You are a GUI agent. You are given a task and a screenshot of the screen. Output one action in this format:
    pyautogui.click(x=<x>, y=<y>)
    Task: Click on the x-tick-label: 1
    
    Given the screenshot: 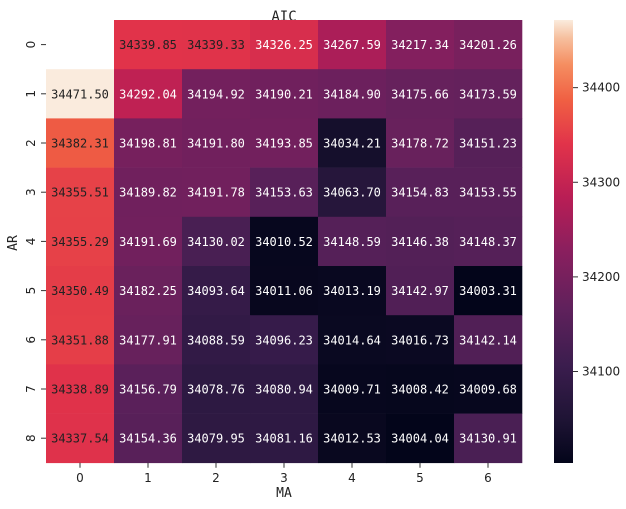 What is the action you would take?
    pyautogui.click(x=148, y=478)
    